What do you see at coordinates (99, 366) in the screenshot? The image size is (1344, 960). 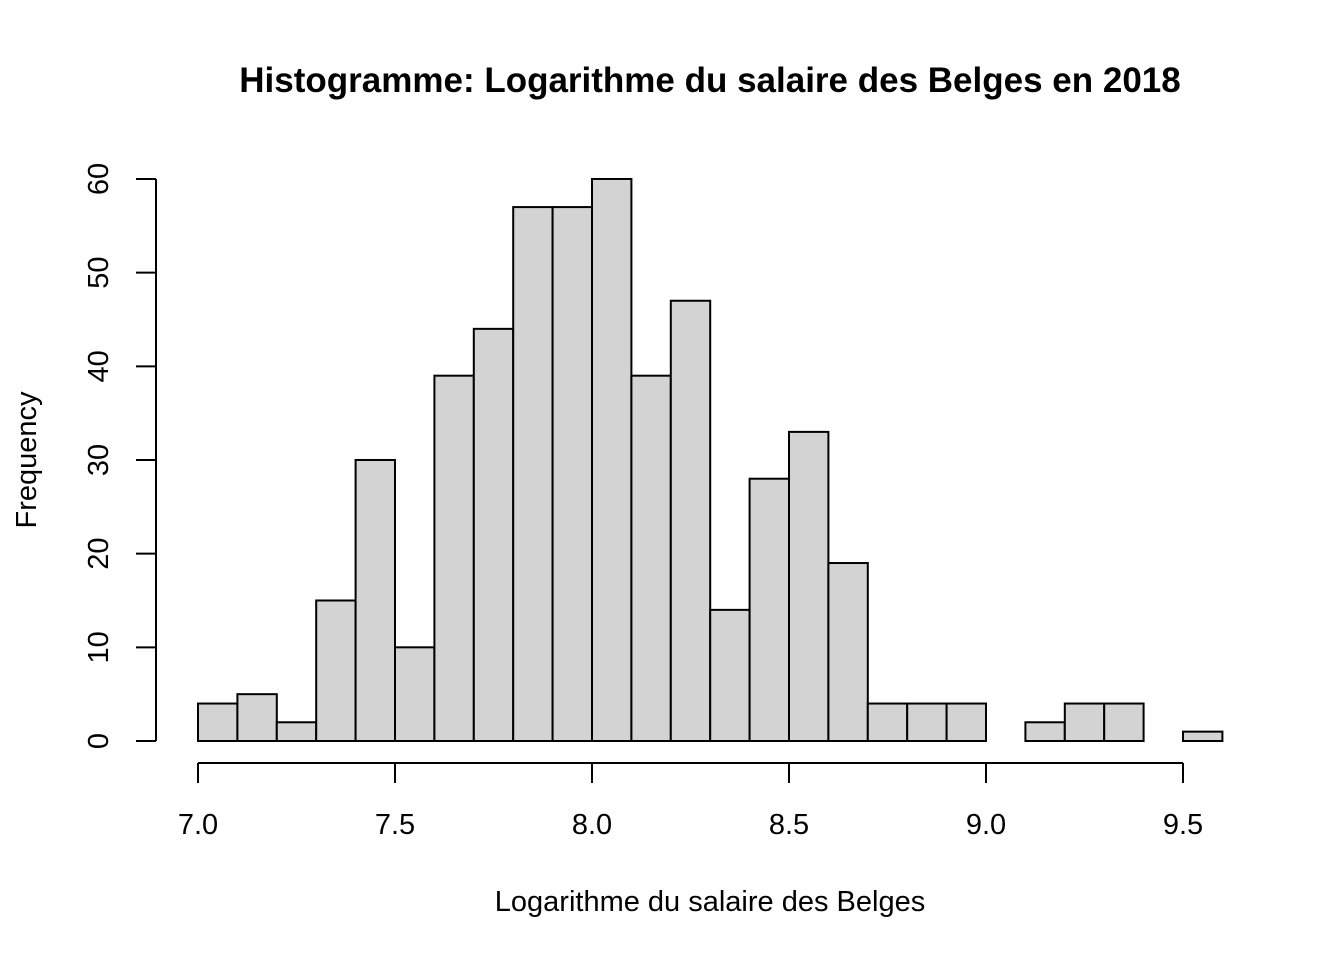 I see `y-tick-label-4: 40` at bounding box center [99, 366].